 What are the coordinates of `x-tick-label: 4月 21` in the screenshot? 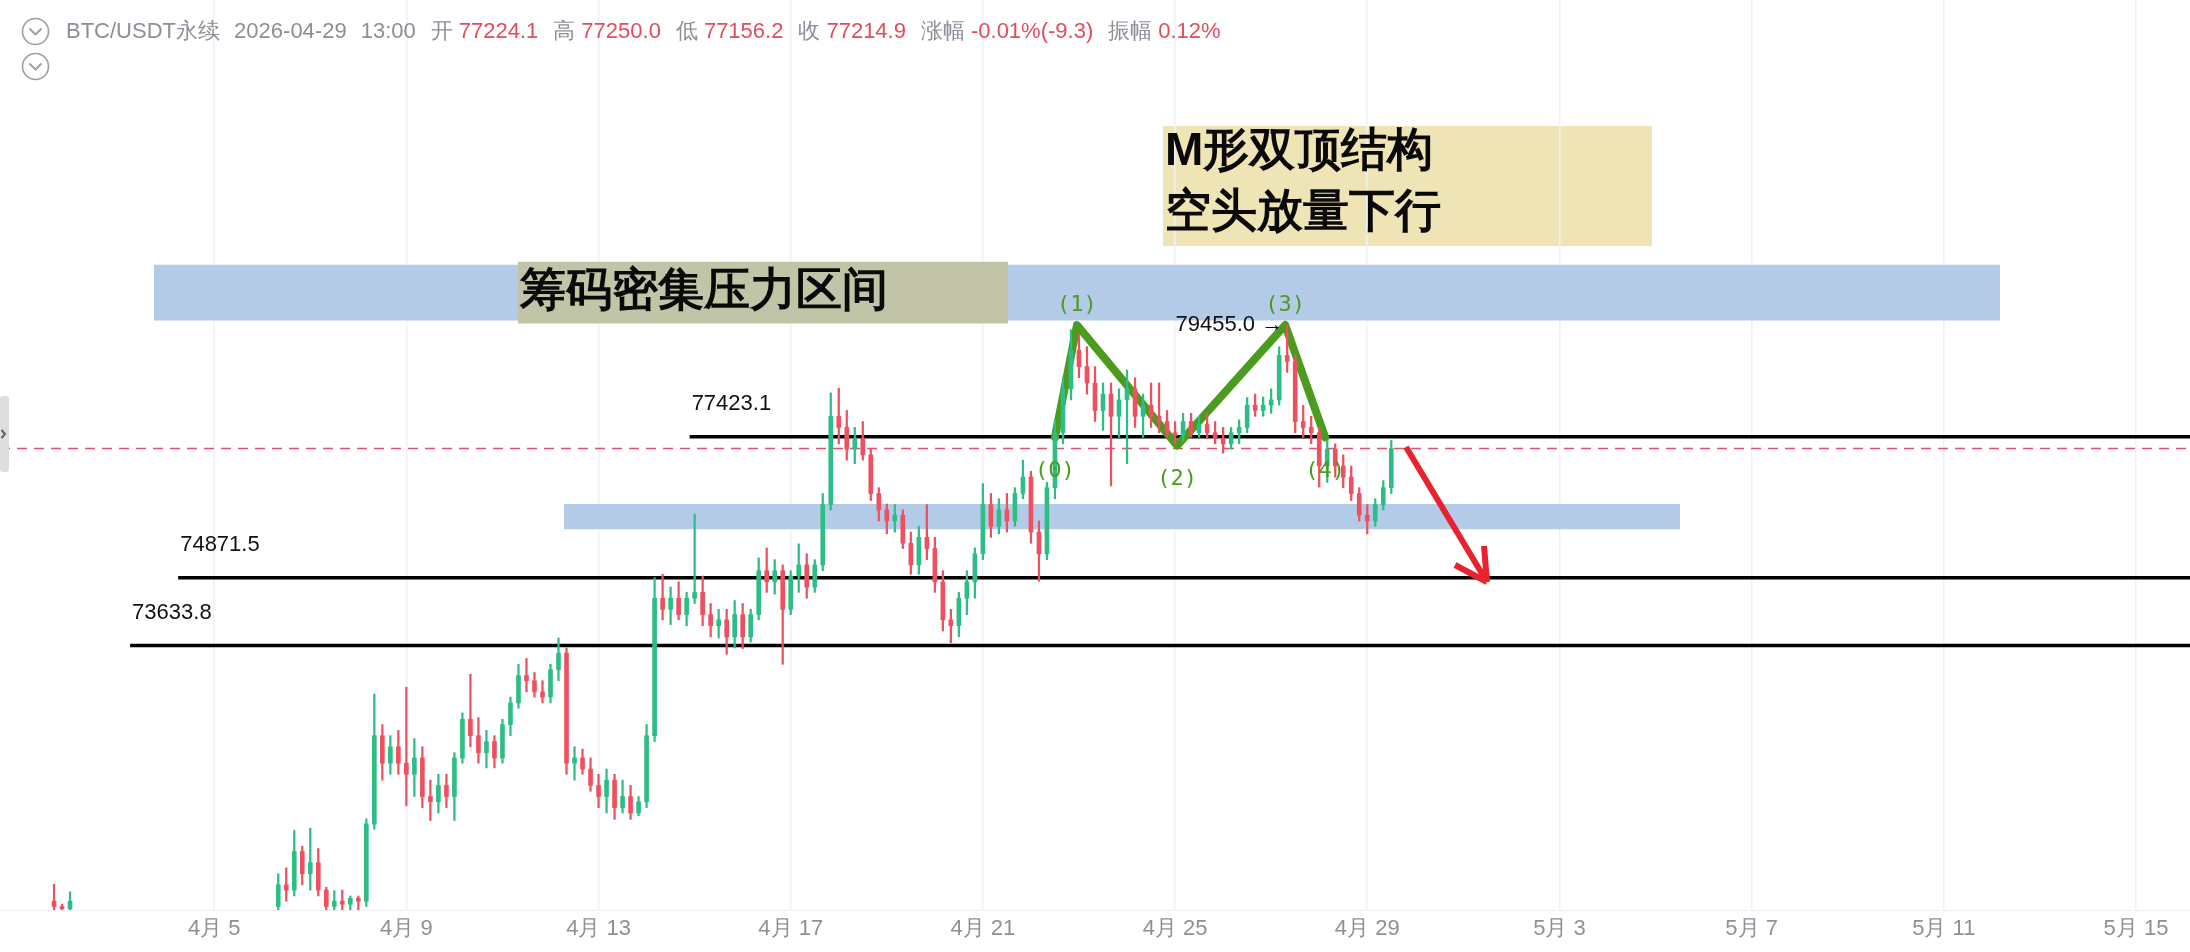 It's located at (983, 928).